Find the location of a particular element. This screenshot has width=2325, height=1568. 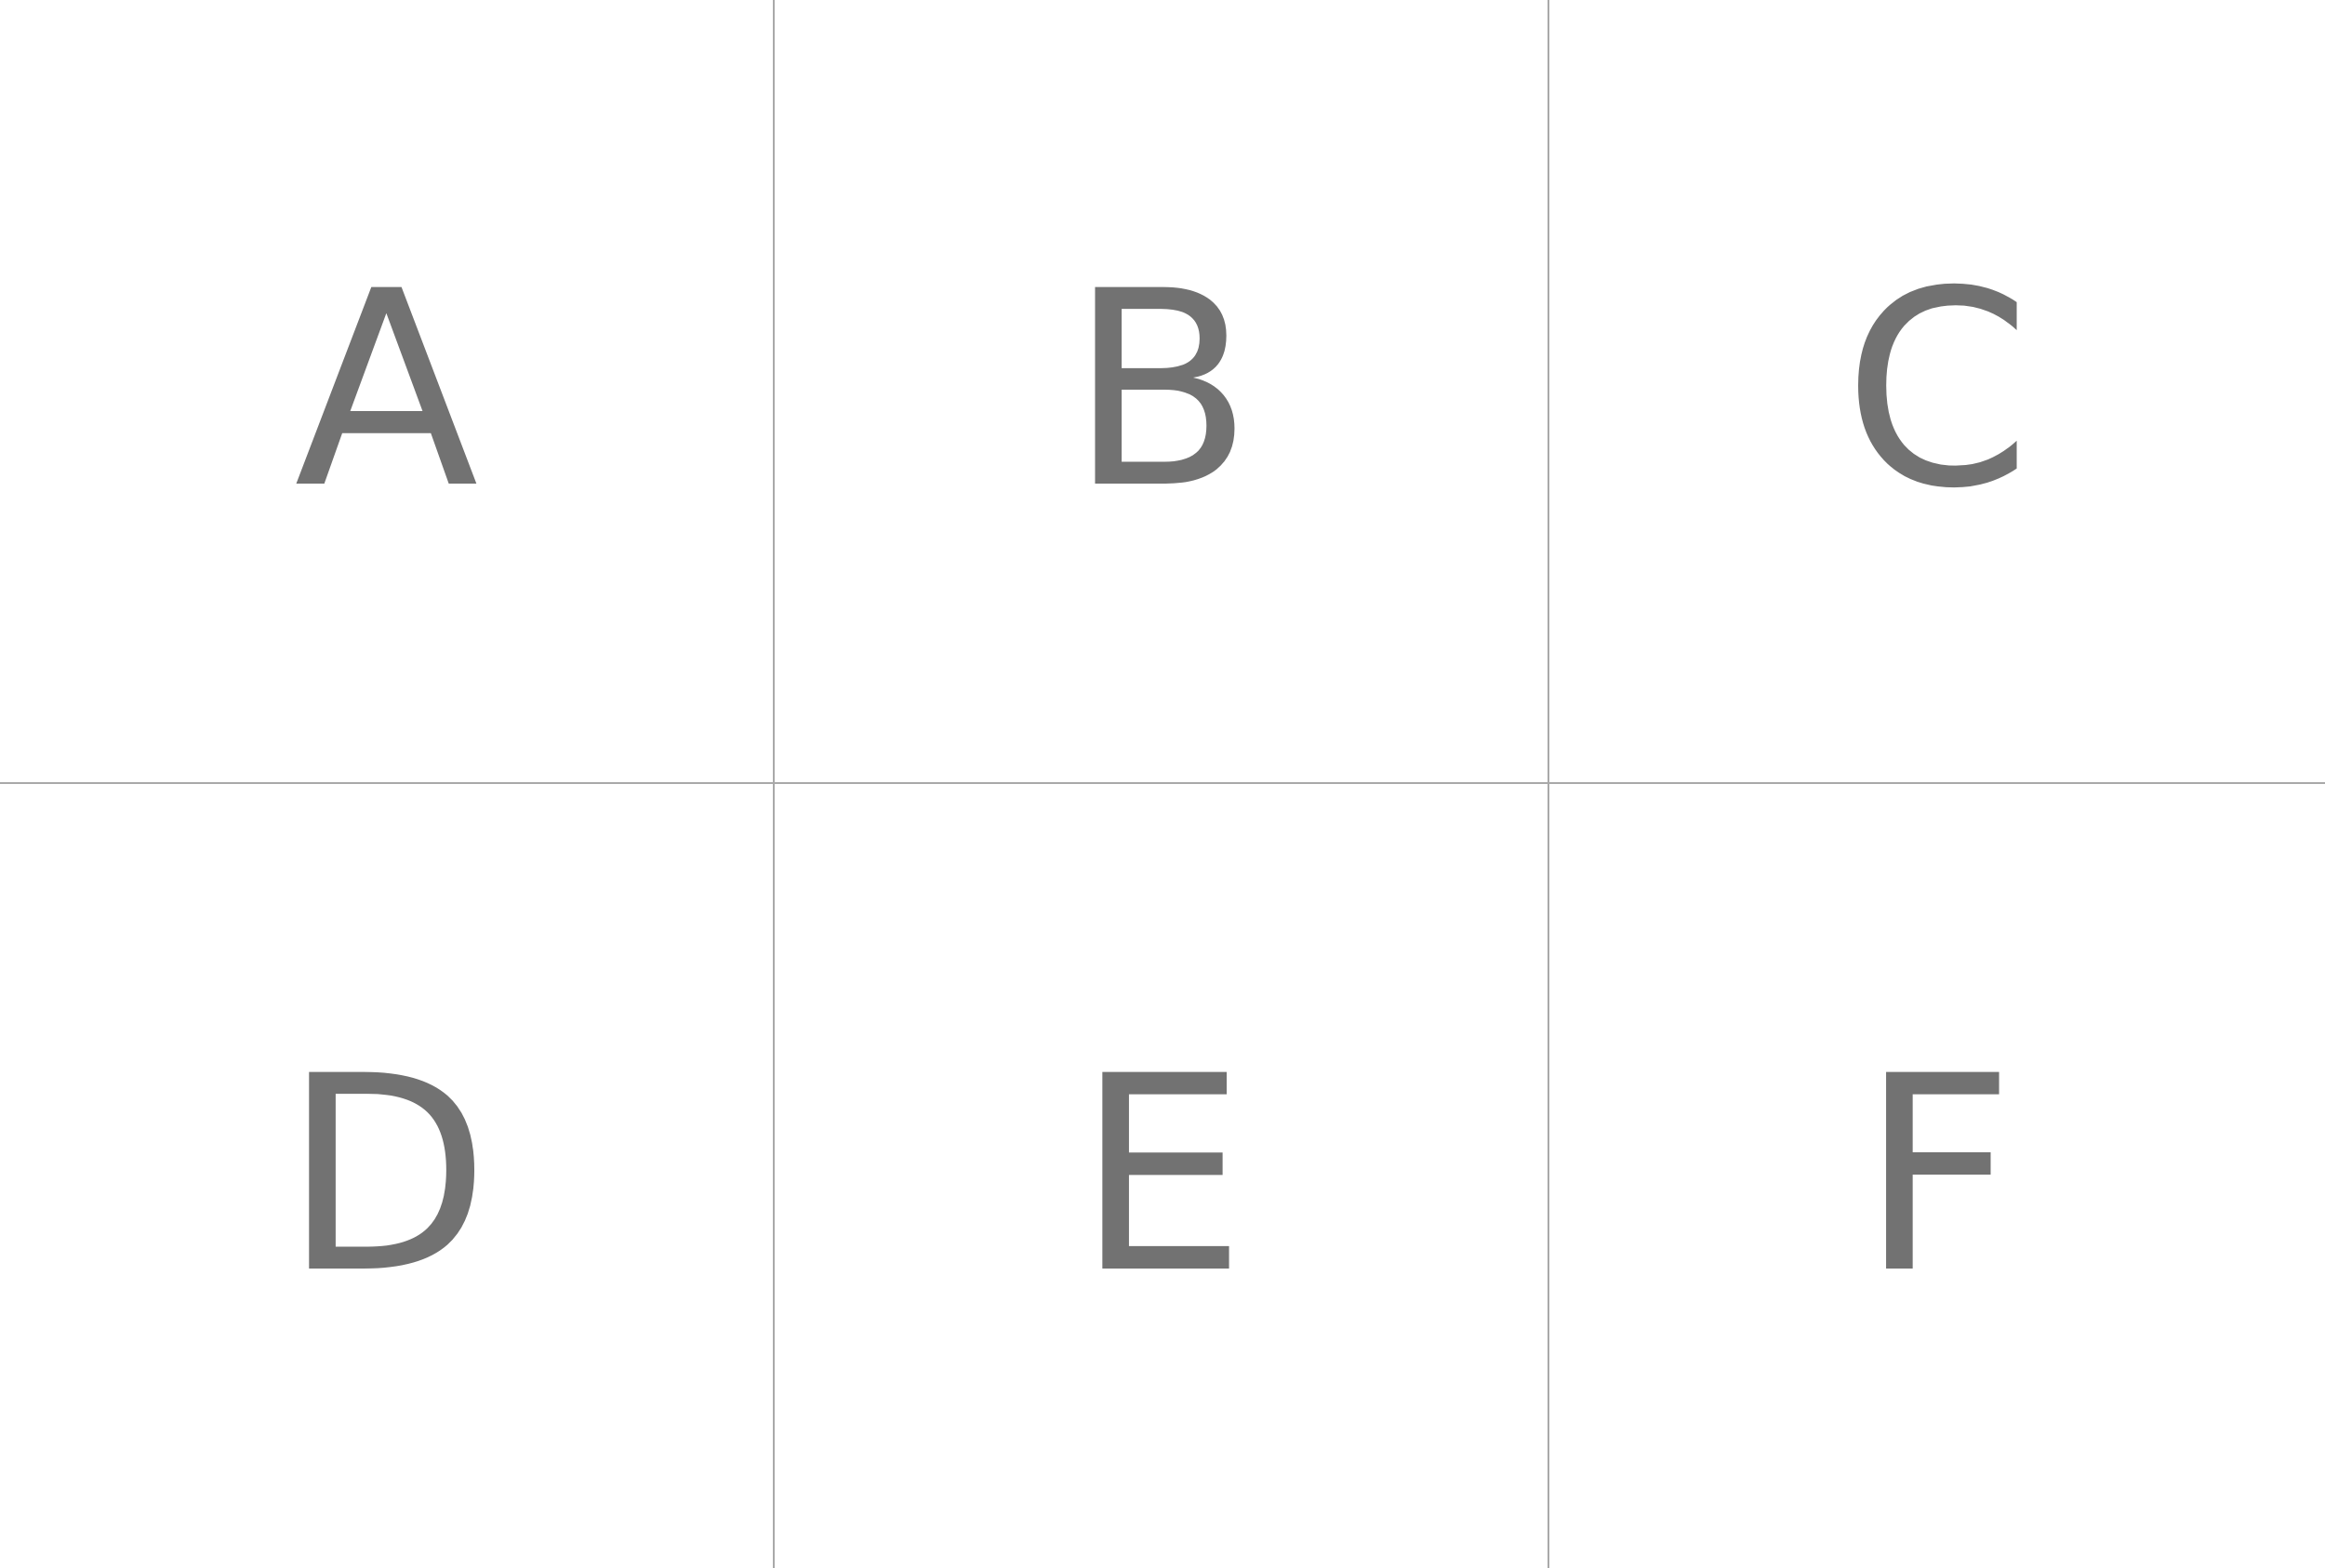

letter-a: A is located at coordinates (386, 390).